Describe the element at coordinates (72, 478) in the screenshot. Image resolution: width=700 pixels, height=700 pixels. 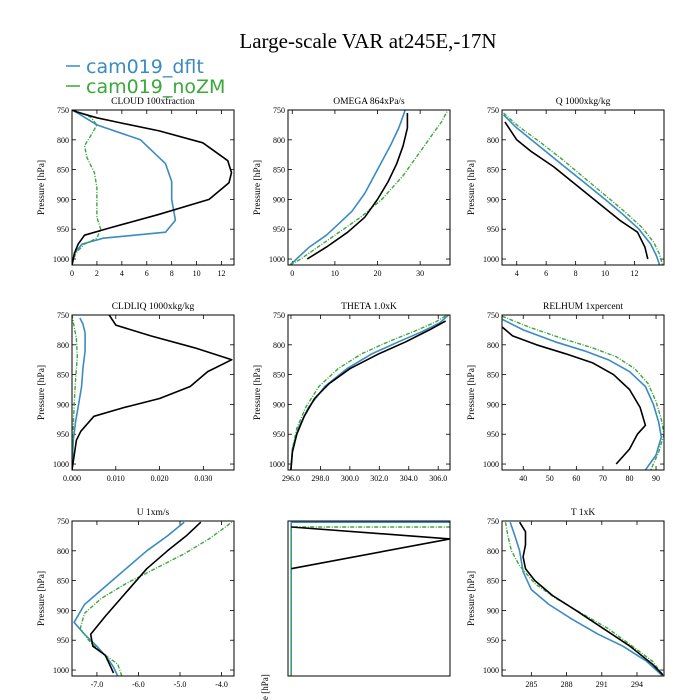
I see `x-tick-label: 0.000` at that location.